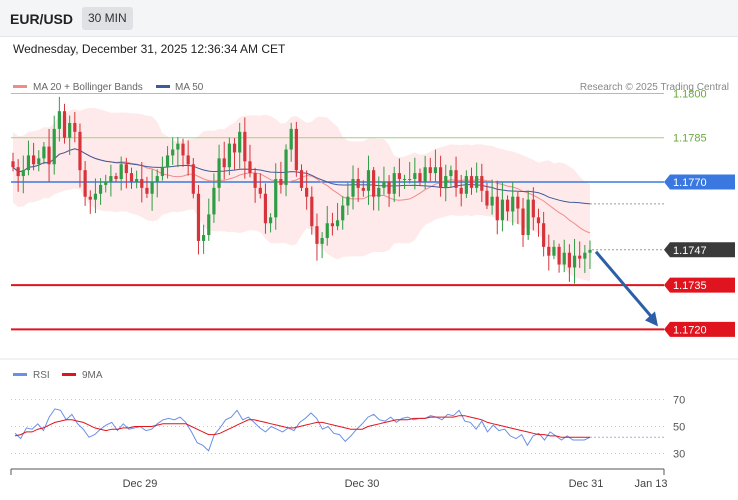 The height and width of the screenshot is (500, 738). What do you see at coordinates (339, 479) in the screenshot?
I see `x-axis: Dec 29 Dec 30 Dec 31 Jan 13` at bounding box center [339, 479].